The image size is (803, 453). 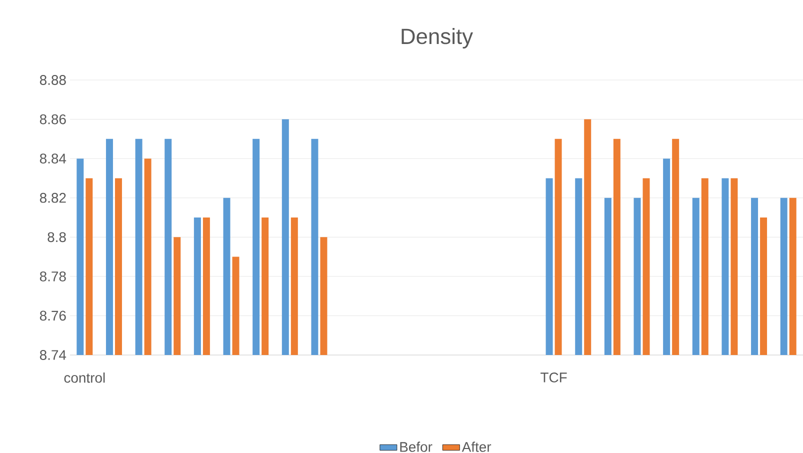 I want to click on y-tick-label: 8.88, so click(x=53, y=80).